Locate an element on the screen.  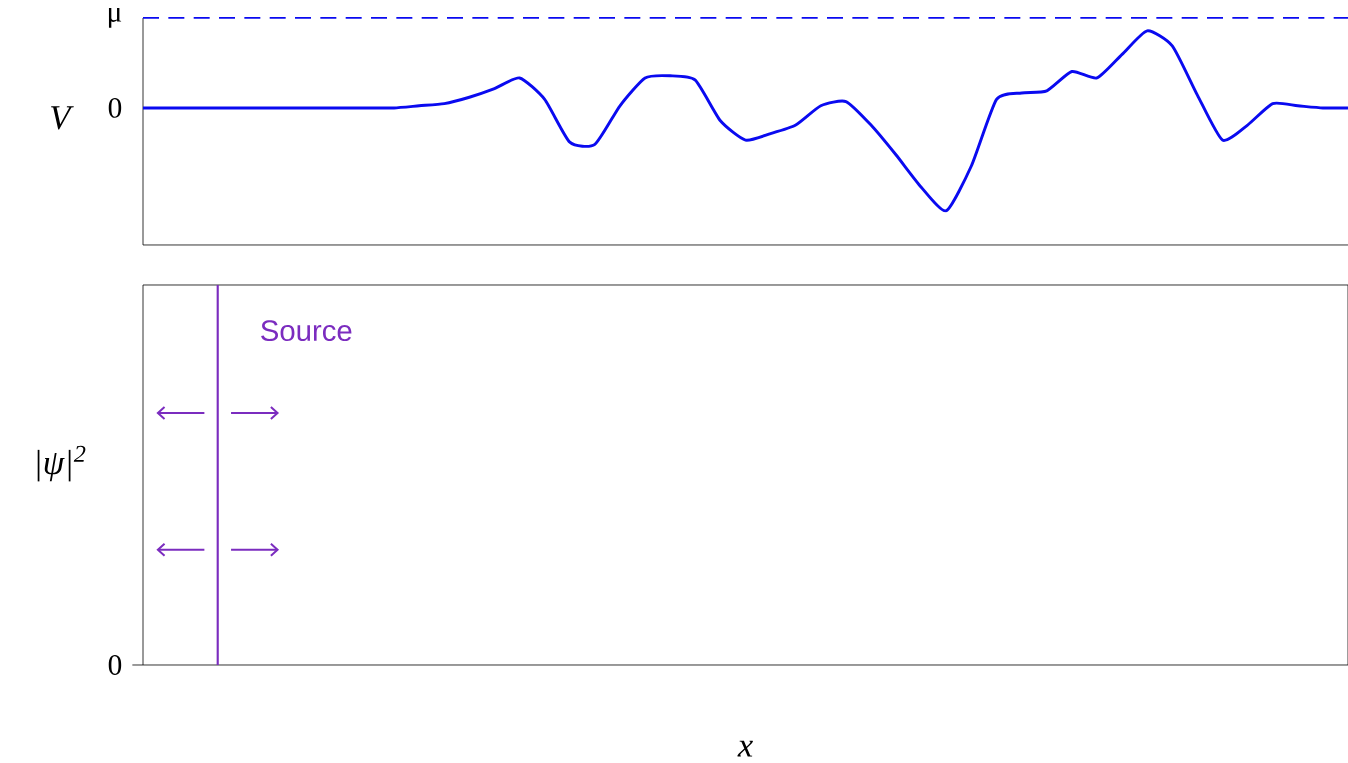
text: Source is located at coordinates (306, 331).